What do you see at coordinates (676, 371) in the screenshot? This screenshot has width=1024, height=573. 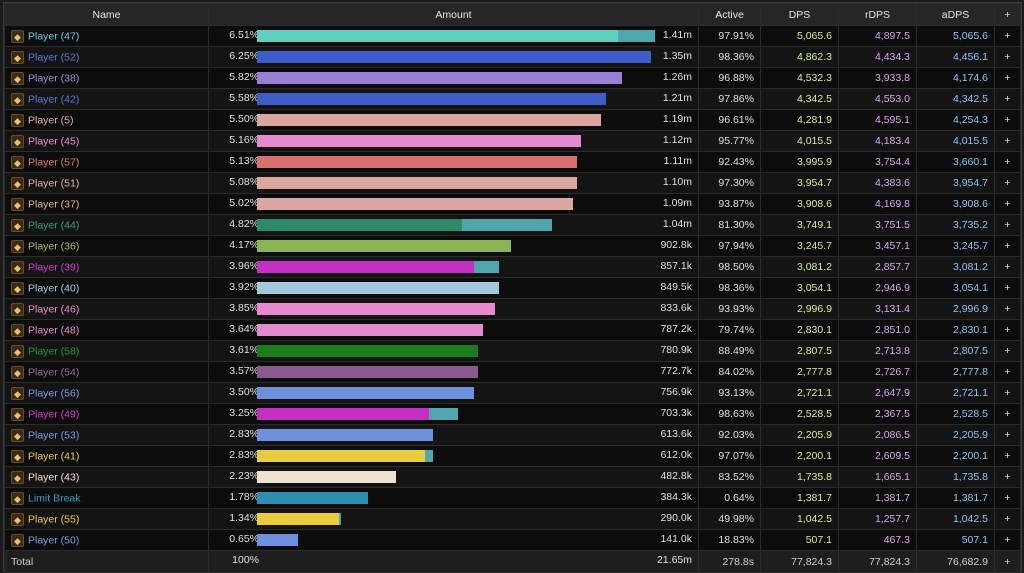 I see `damage-amount: 772.7k` at bounding box center [676, 371].